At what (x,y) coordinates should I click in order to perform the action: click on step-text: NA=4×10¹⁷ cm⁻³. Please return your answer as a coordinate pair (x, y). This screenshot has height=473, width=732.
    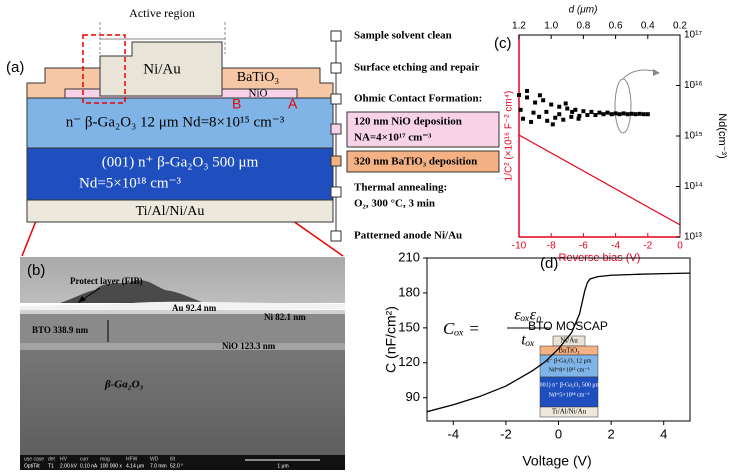
    Looking at the image, I should click on (393, 138).